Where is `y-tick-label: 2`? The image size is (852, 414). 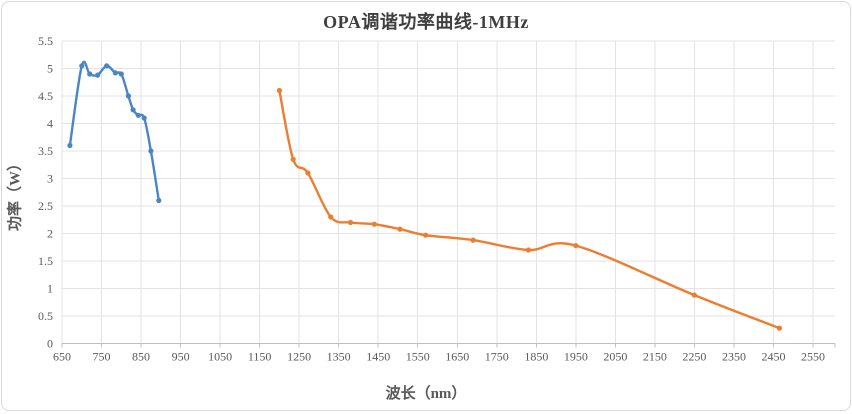
y-tick-label: 2 is located at coordinates (50, 234).